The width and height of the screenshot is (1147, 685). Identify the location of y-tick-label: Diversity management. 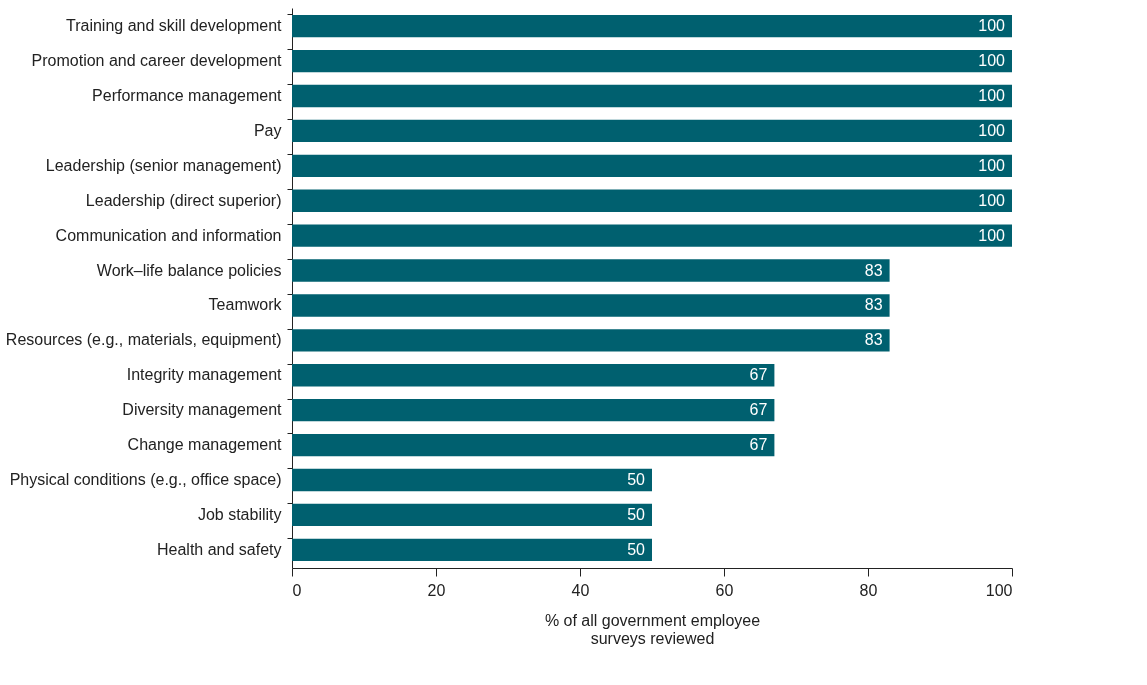
(202, 410).